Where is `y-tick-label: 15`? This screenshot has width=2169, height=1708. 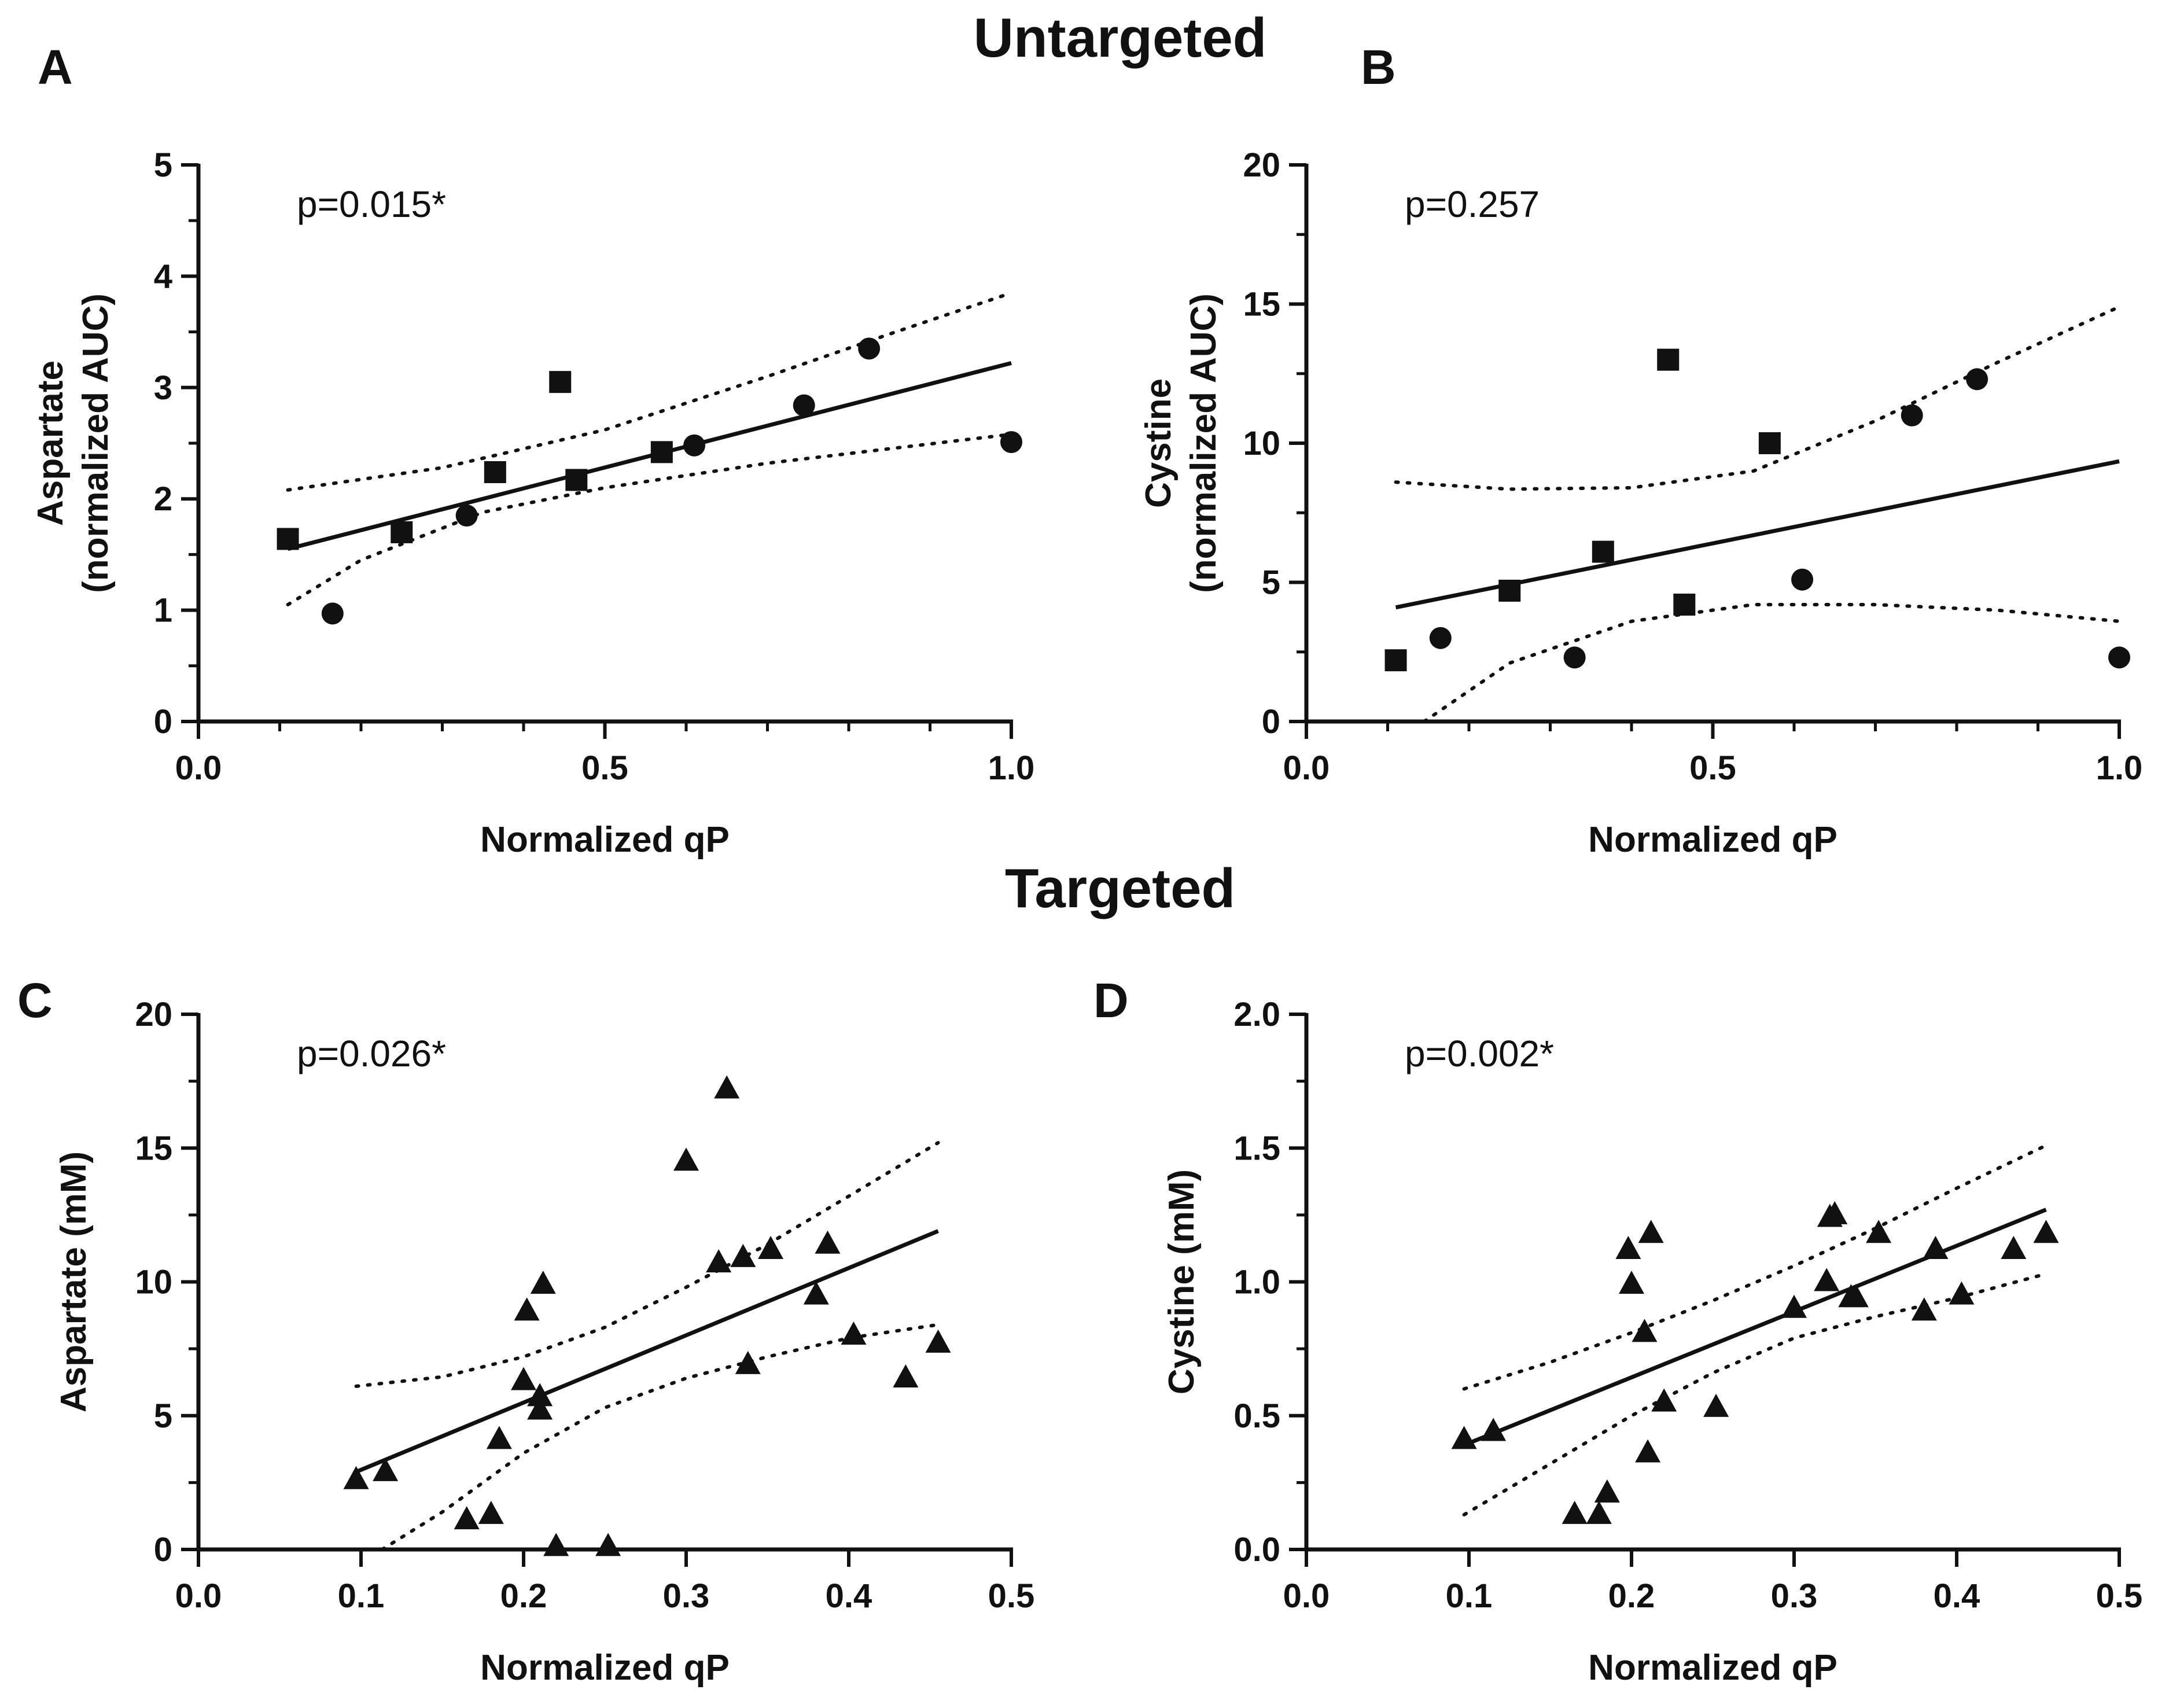
y-tick-label: 15 is located at coordinates (1262, 304).